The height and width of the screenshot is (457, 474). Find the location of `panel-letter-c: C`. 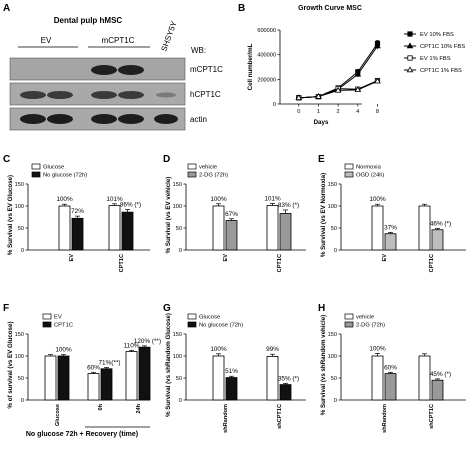

panel-letter-c: C is located at coordinates (6, 159).